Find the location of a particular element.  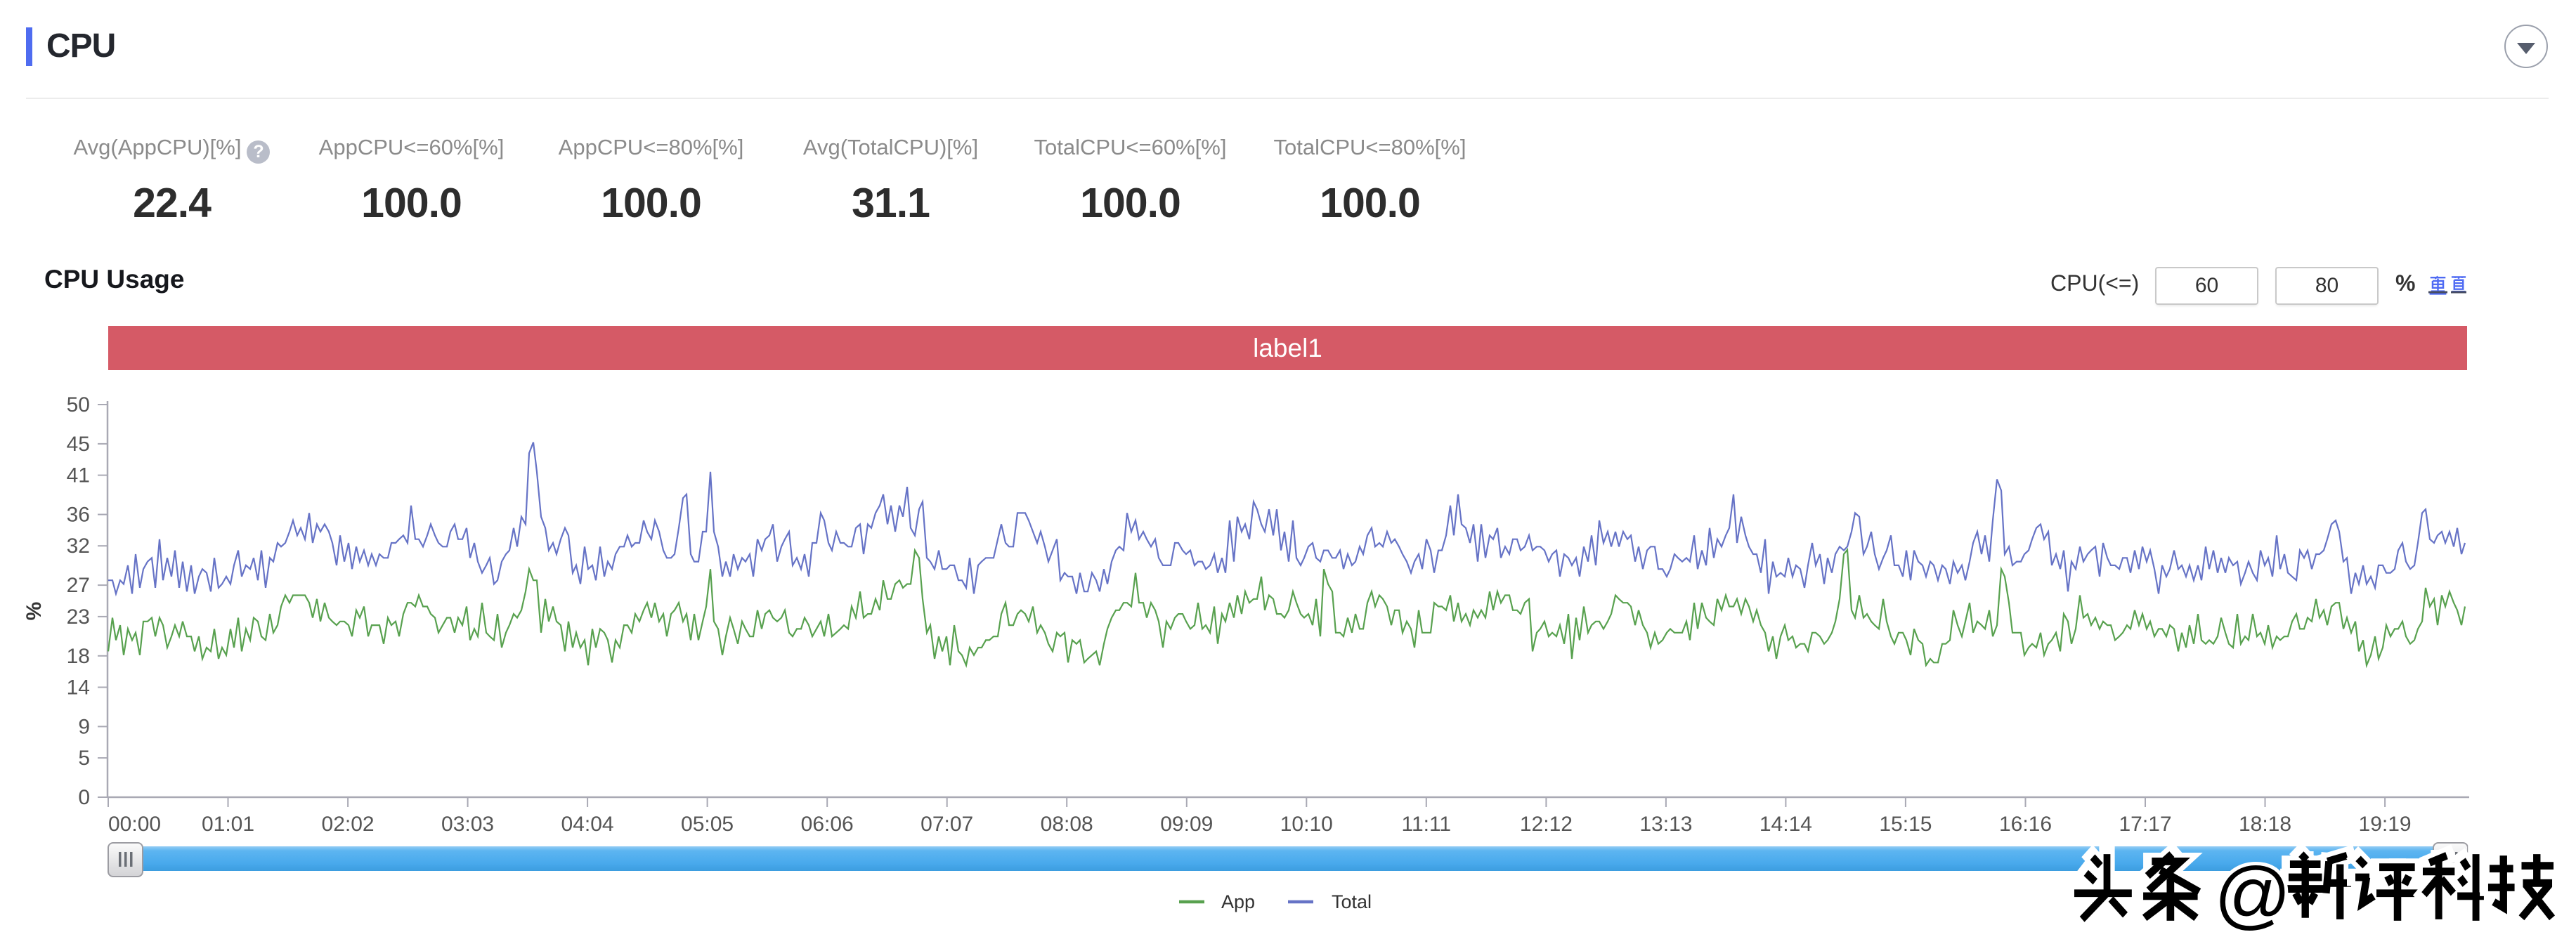

svg-text: 18:18 is located at coordinates (2265, 824).